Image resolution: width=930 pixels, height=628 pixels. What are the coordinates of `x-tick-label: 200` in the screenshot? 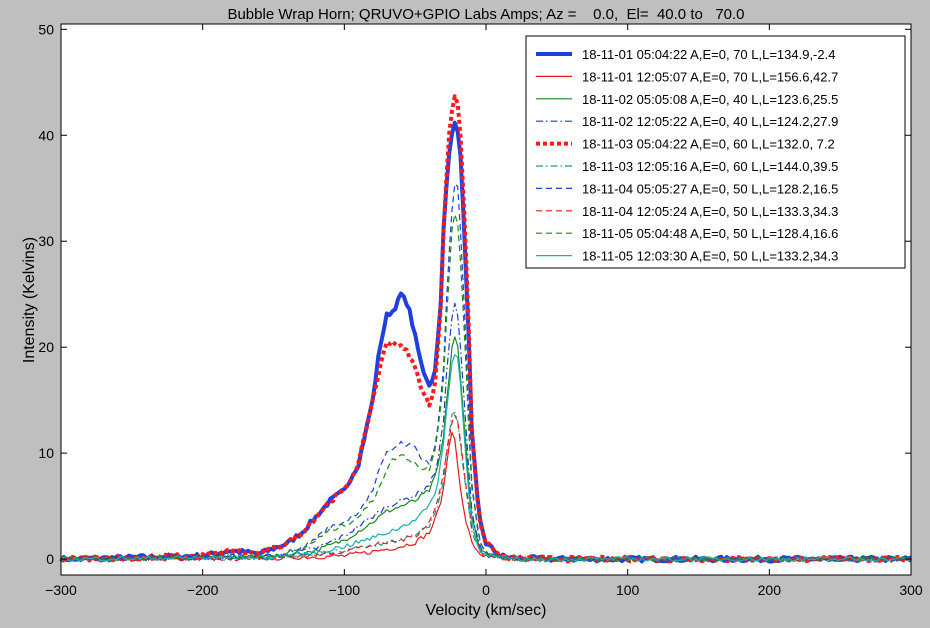 It's located at (770, 590).